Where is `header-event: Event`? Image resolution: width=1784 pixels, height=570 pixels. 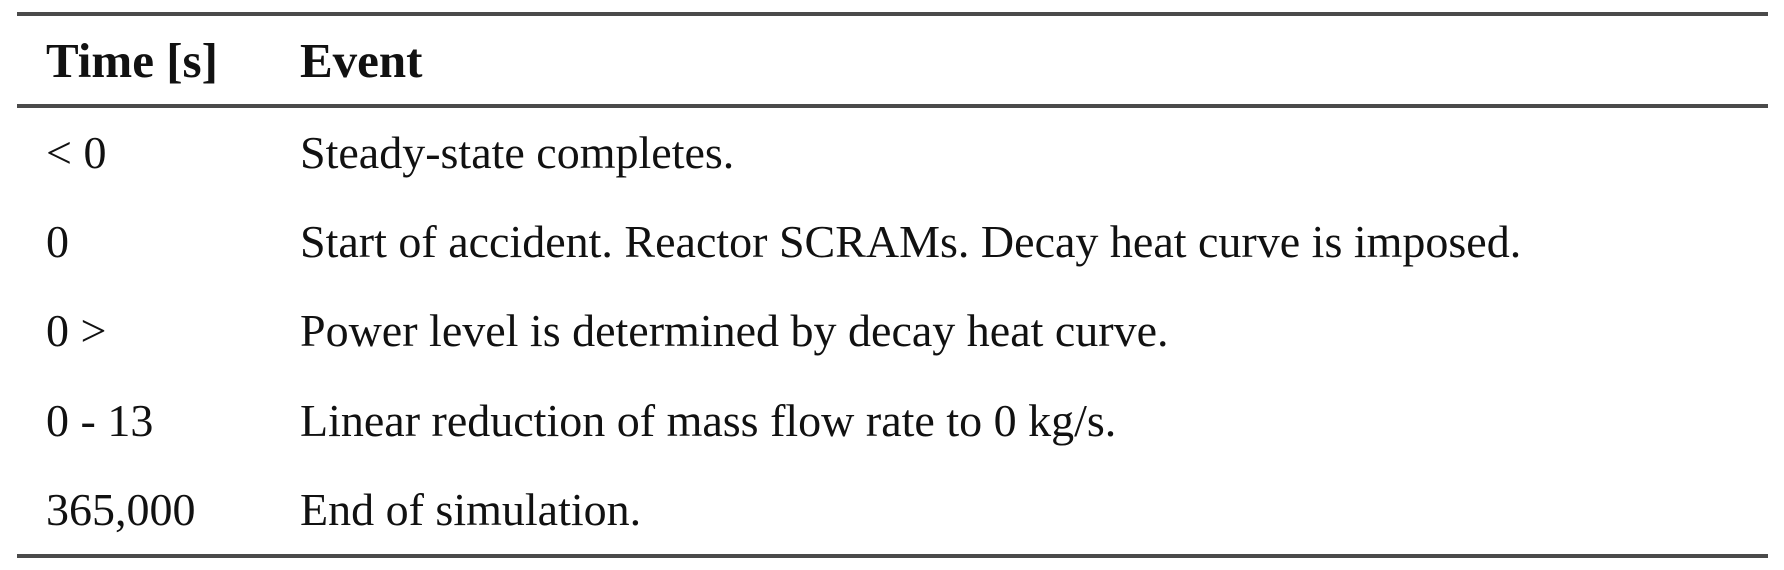
header-event: Event is located at coordinates (361, 60).